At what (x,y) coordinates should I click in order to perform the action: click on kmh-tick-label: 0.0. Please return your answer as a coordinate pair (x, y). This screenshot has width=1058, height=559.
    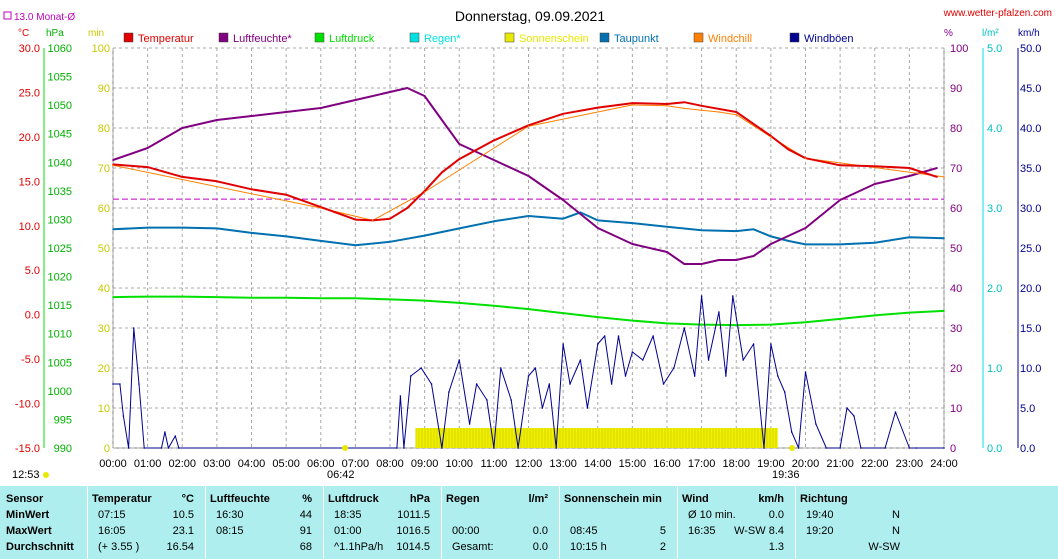
    Looking at the image, I should click on (1027, 449).